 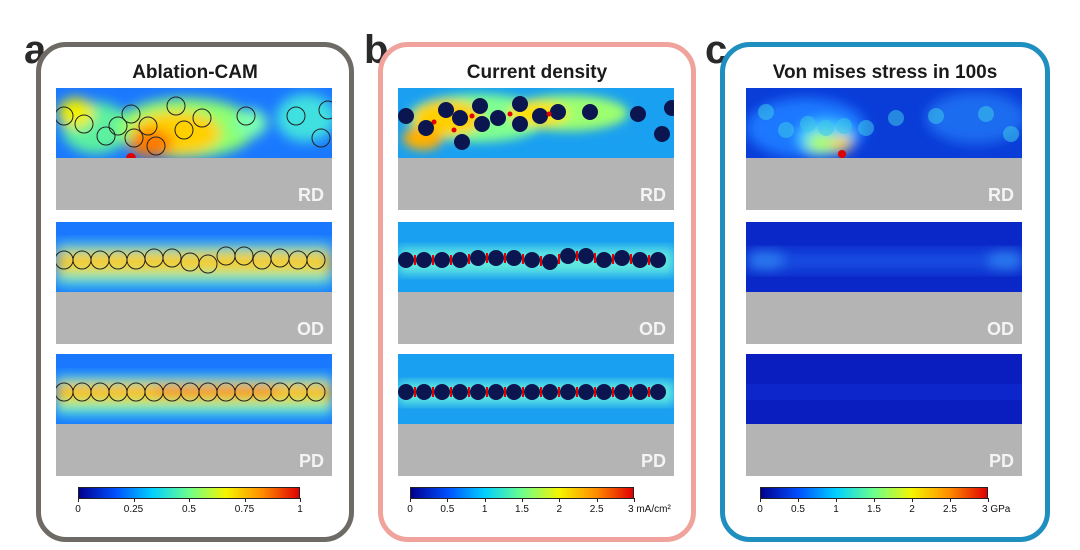 I want to click on panel-b-pd-label: PD, so click(x=653, y=461).